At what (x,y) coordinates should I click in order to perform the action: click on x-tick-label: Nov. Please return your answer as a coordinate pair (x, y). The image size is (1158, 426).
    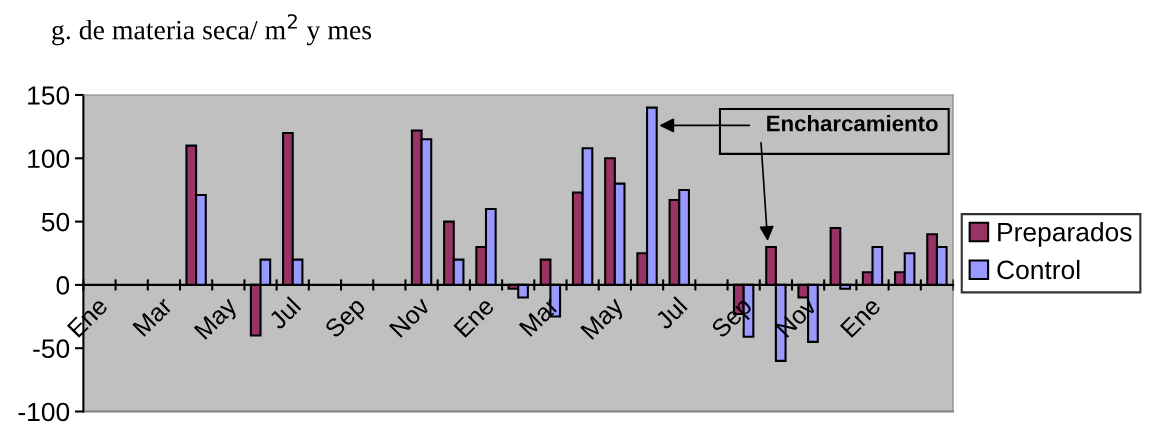
    Looking at the image, I should click on (410, 317).